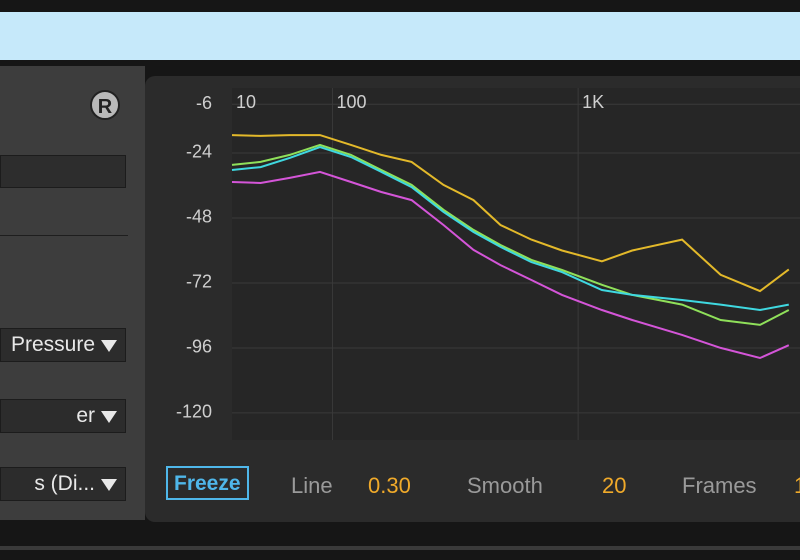 This screenshot has height=560, width=800. I want to click on y-tick-label: -6, so click(204, 103).